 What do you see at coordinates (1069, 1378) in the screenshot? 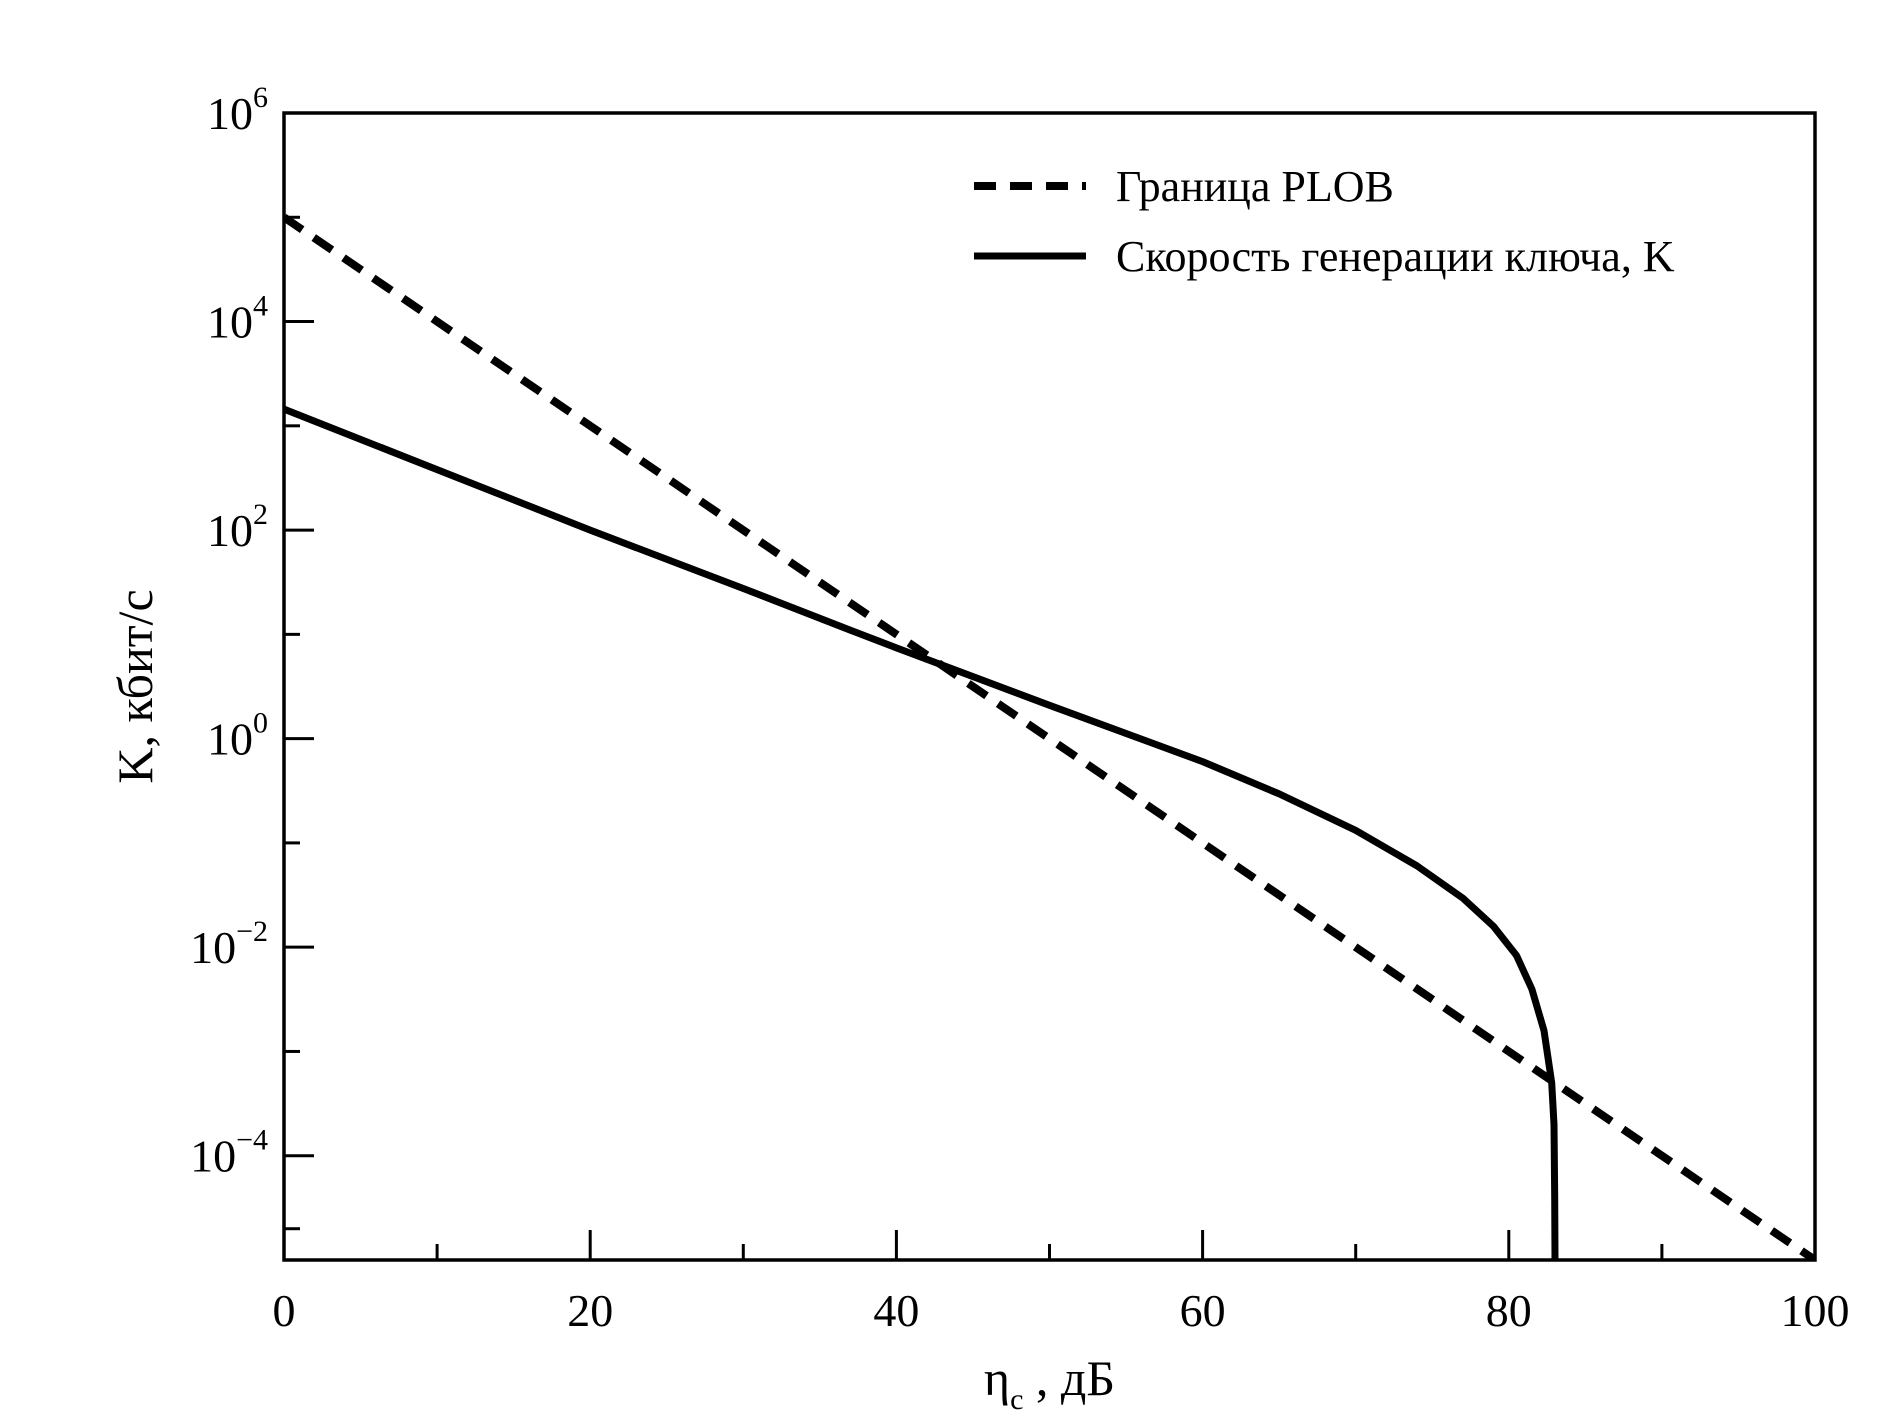
I see `x-axis-label-rest: , дБ` at bounding box center [1069, 1378].